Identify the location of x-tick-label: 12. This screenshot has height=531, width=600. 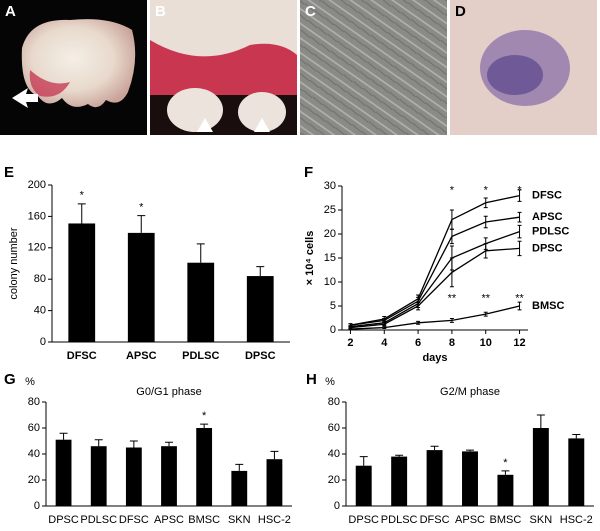
(519, 343).